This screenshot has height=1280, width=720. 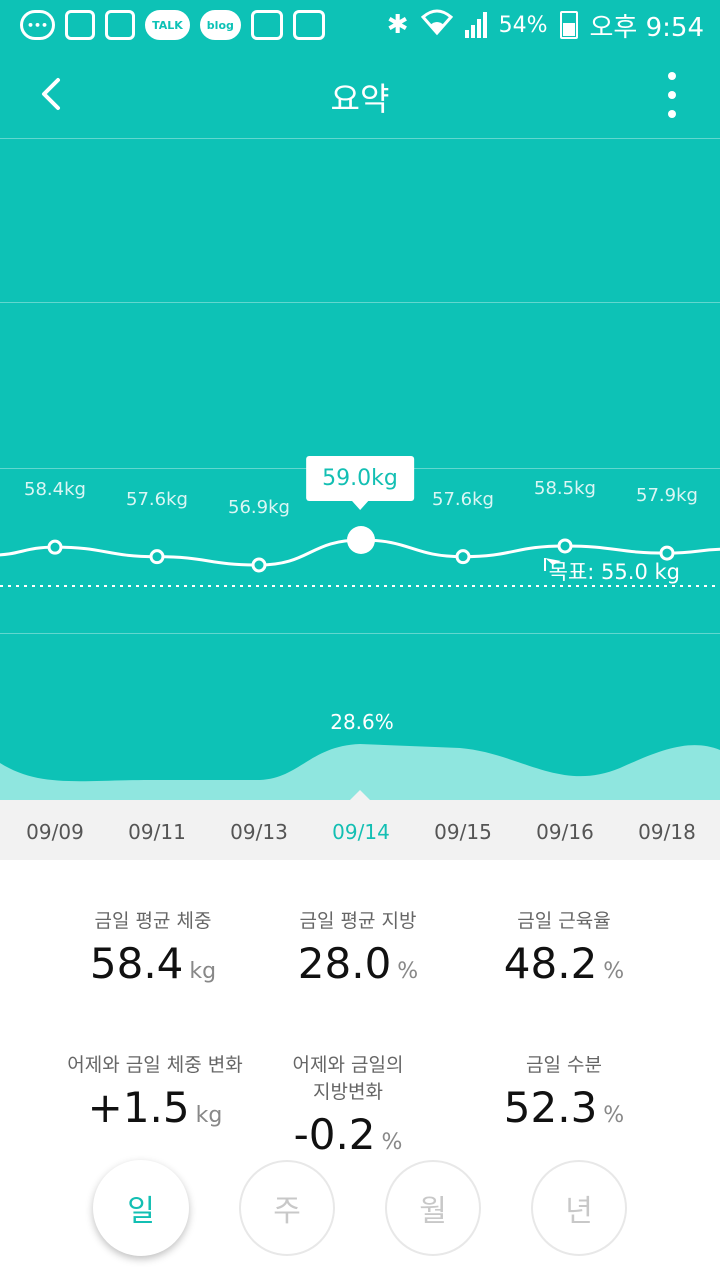 What do you see at coordinates (550, 1107) in the screenshot?
I see `water-value: 52.3` at bounding box center [550, 1107].